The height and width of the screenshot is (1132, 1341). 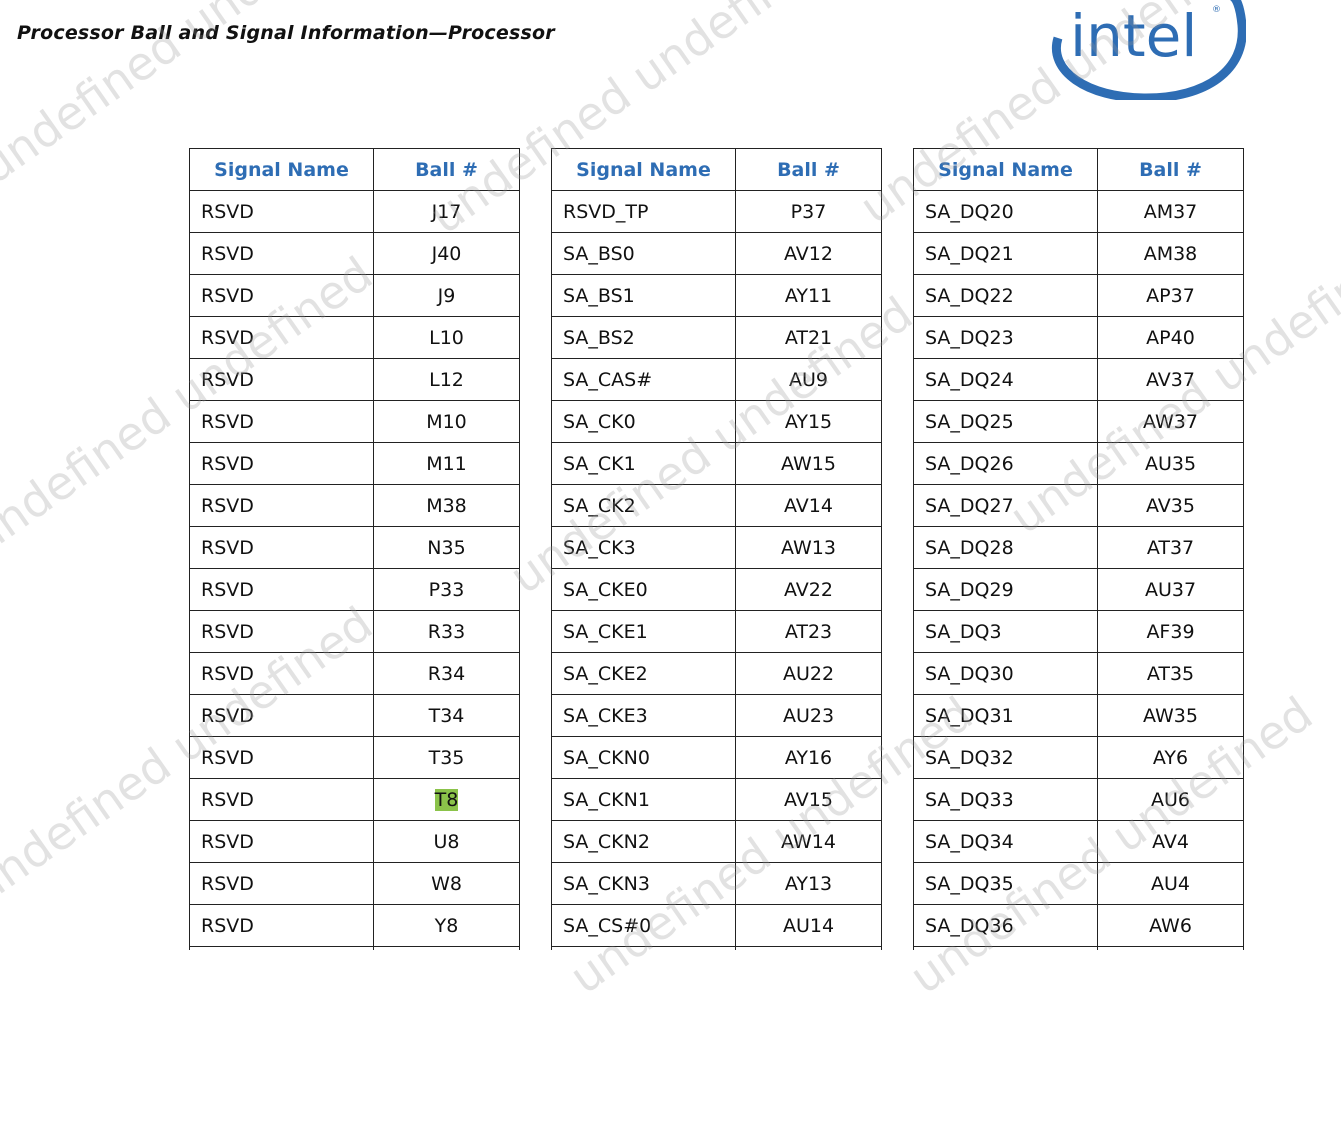 What do you see at coordinates (643, 547) in the screenshot?
I see `signal-name-cell: SA_CK3` at bounding box center [643, 547].